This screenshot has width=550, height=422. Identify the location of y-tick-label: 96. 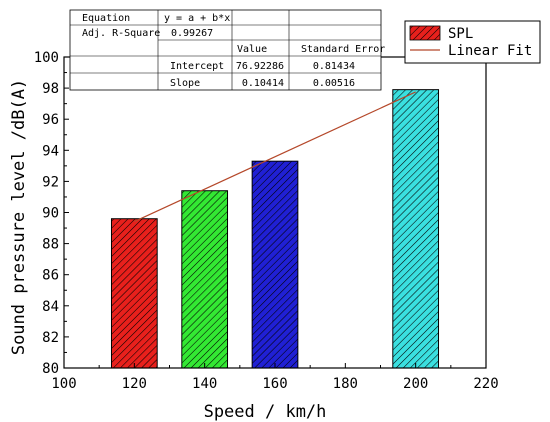
(50, 120).